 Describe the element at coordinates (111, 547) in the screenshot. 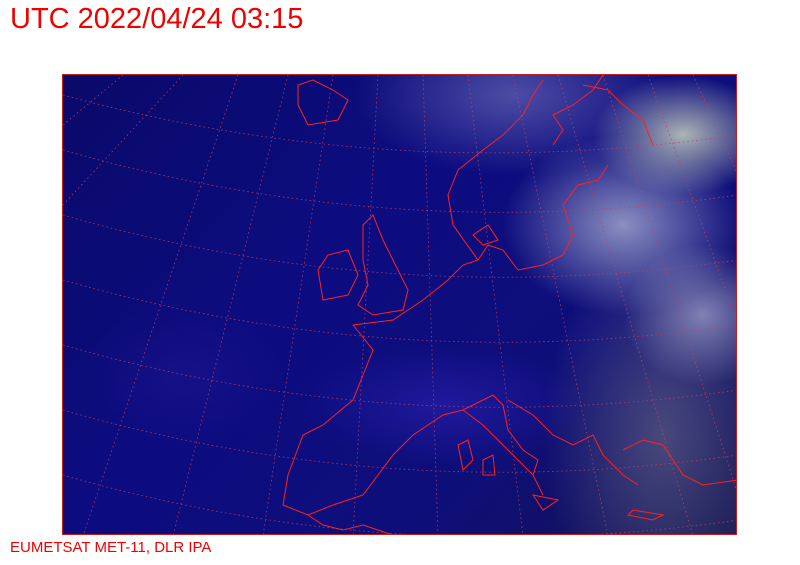

I see `image-credit: EUMETSAT MET-11, DLR IPA` at that location.